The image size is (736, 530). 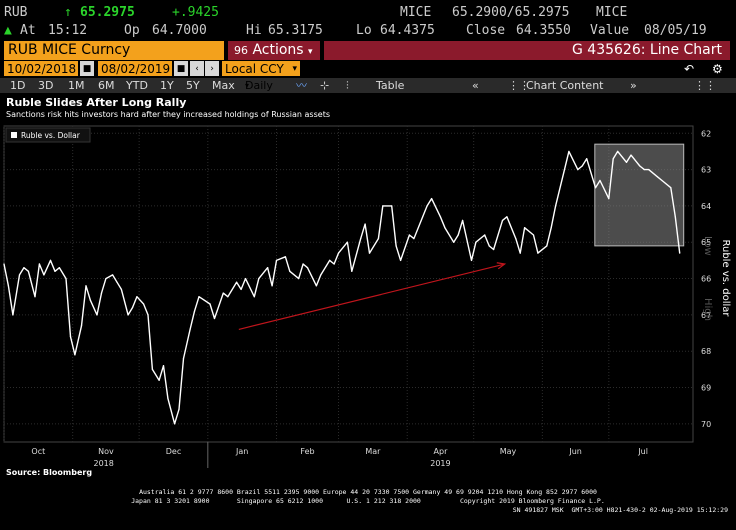 What do you see at coordinates (301, 85) in the screenshot?
I see `line-chart-icon: 〰` at bounding box center [301, 85].